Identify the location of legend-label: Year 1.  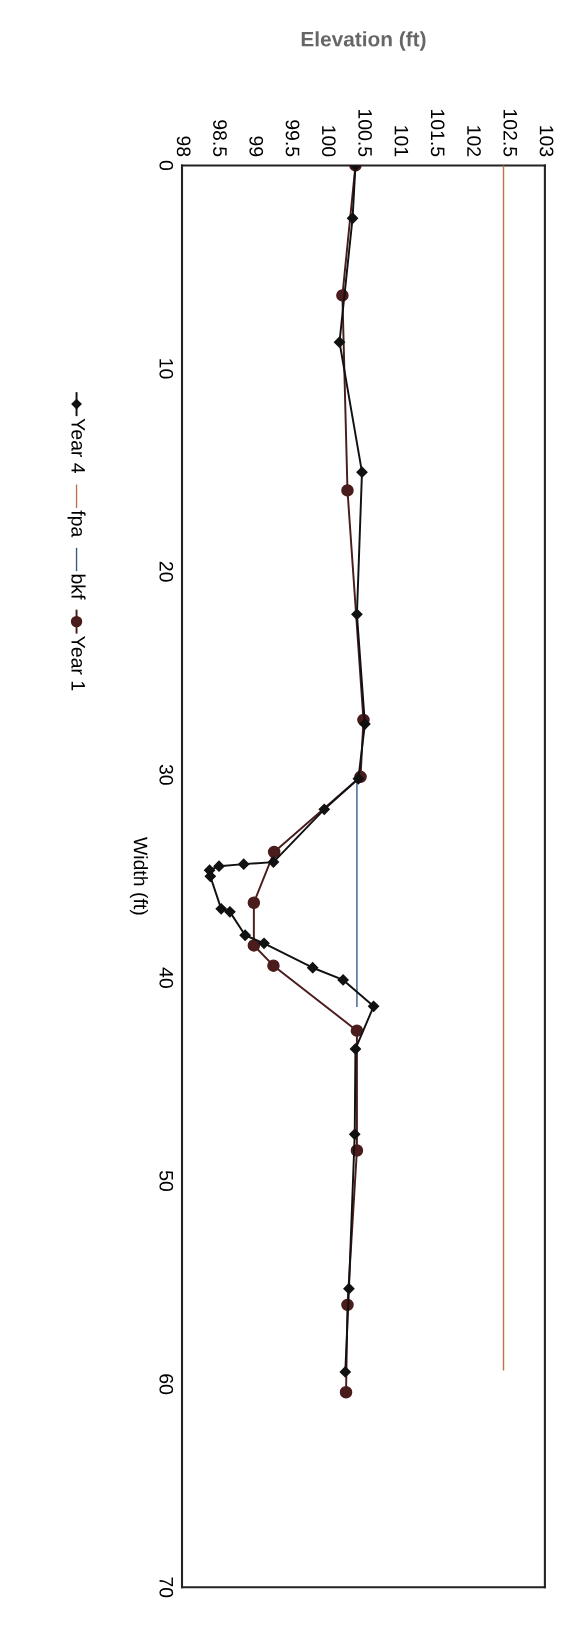
(78, 663).